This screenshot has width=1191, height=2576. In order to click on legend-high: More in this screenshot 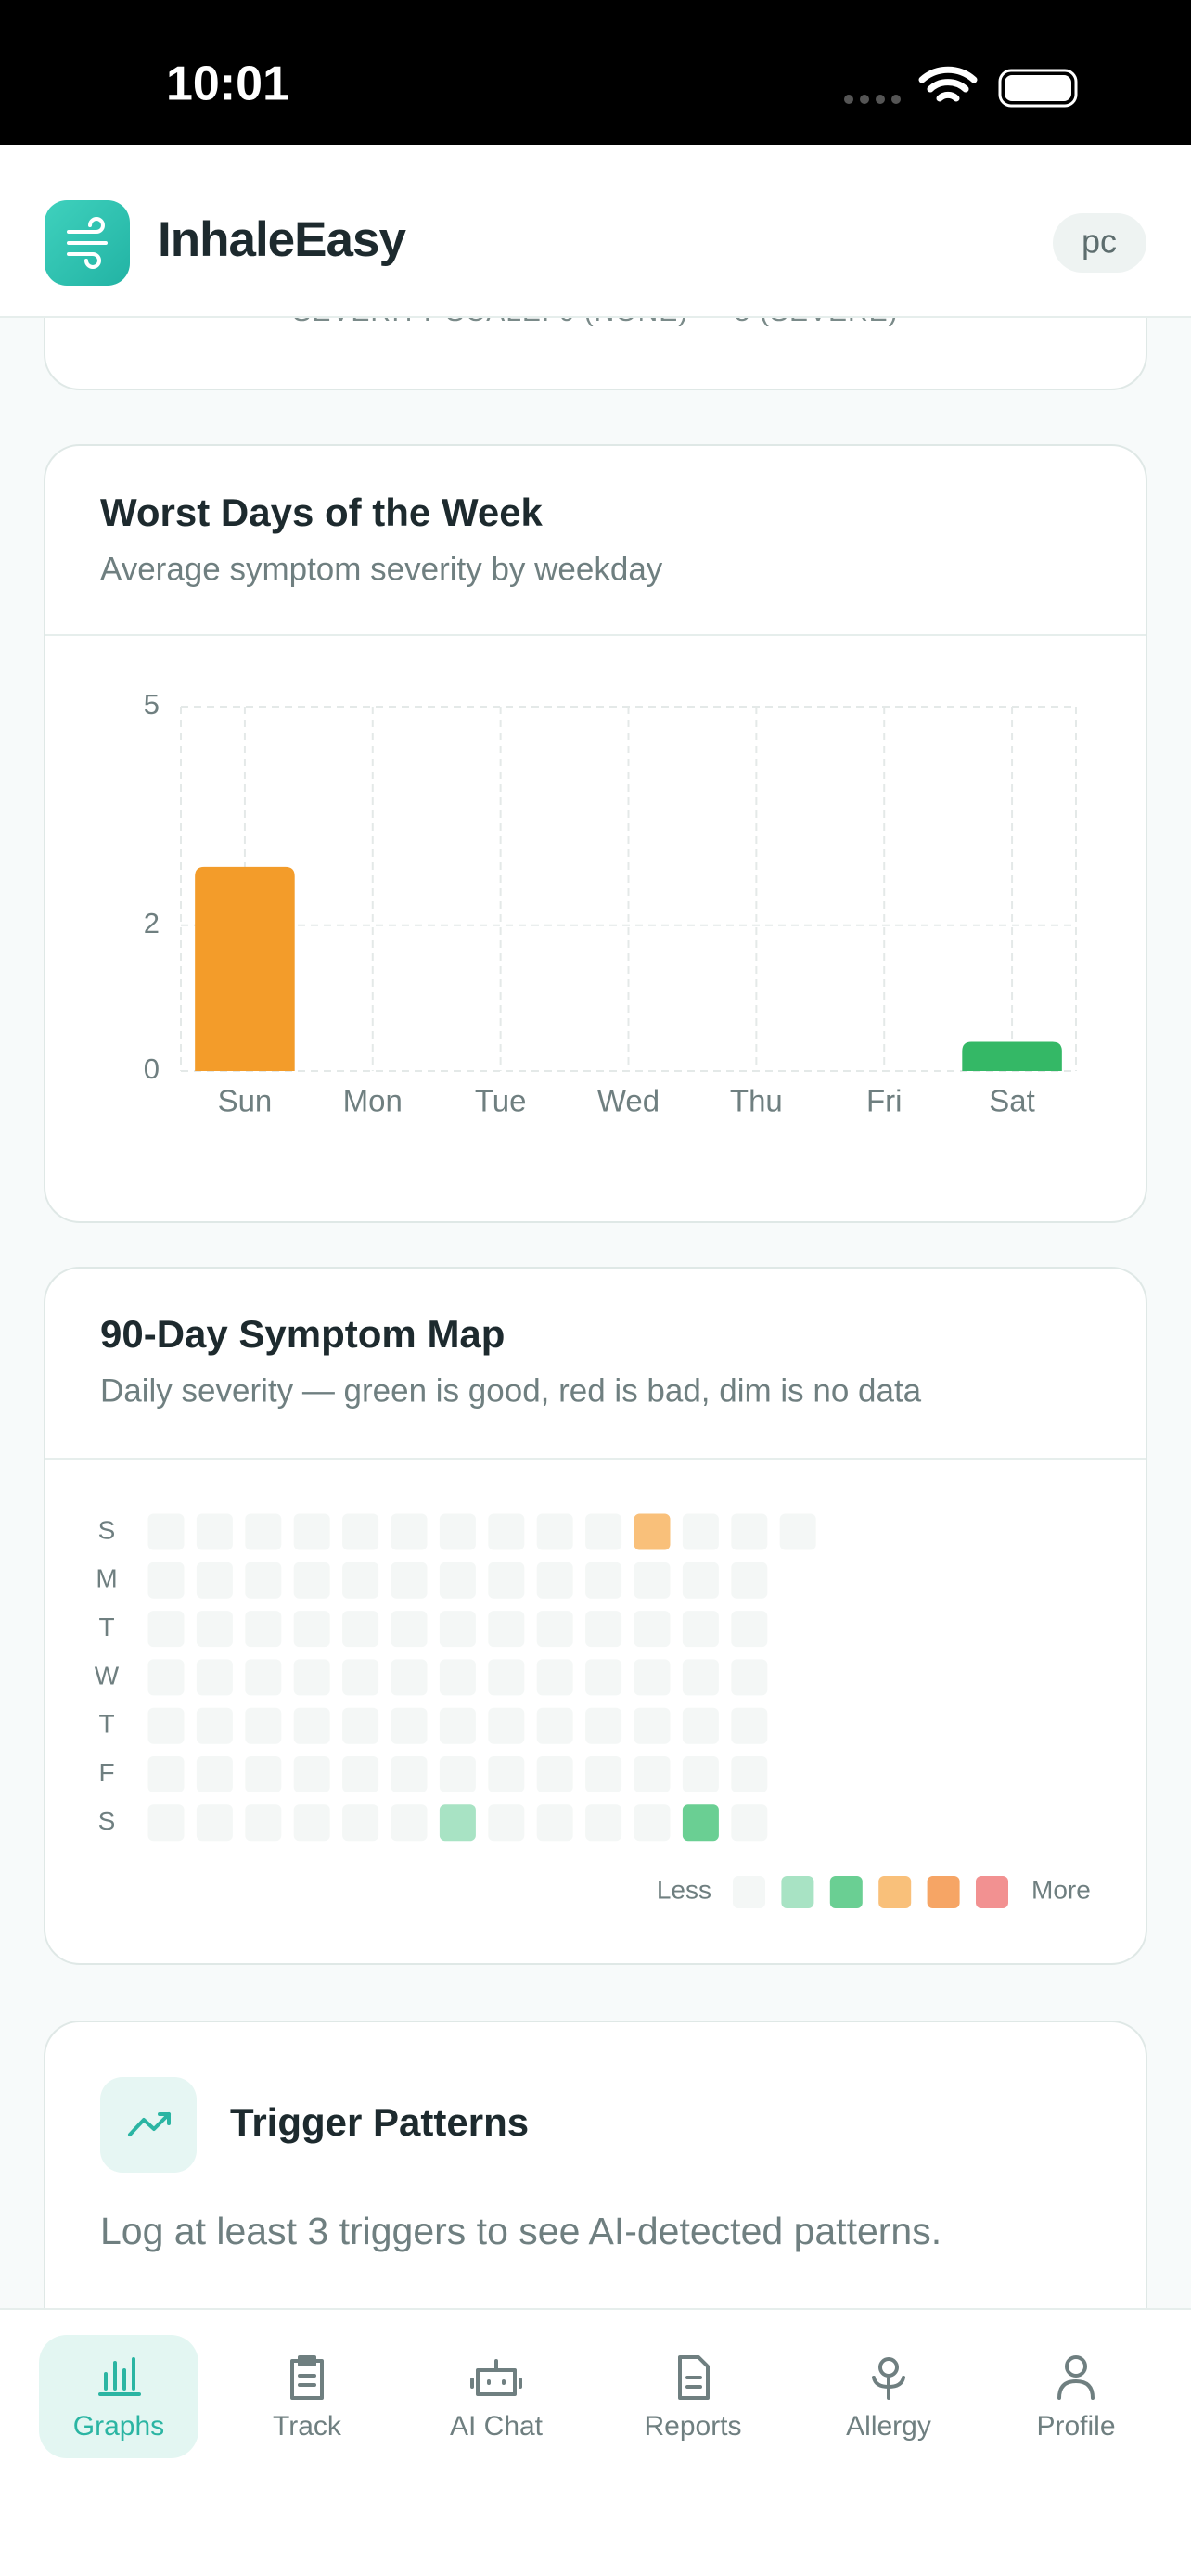, I will do `click(1061, 1889)`.